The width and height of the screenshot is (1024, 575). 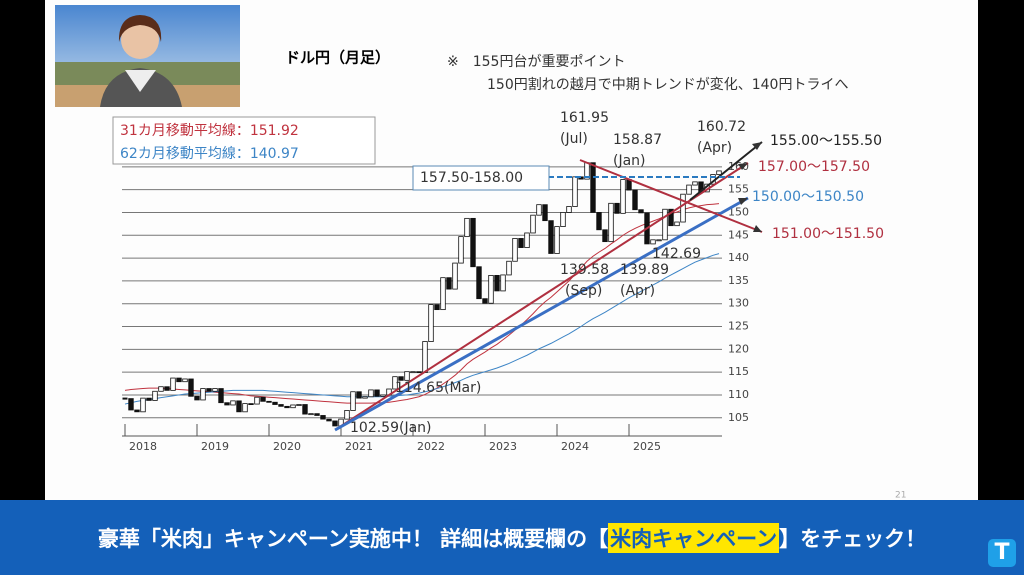 What do you see at coordinates (738, 257) in the screenshot?
I see `y-tick-label: 140` at bounding box center [738, 257].